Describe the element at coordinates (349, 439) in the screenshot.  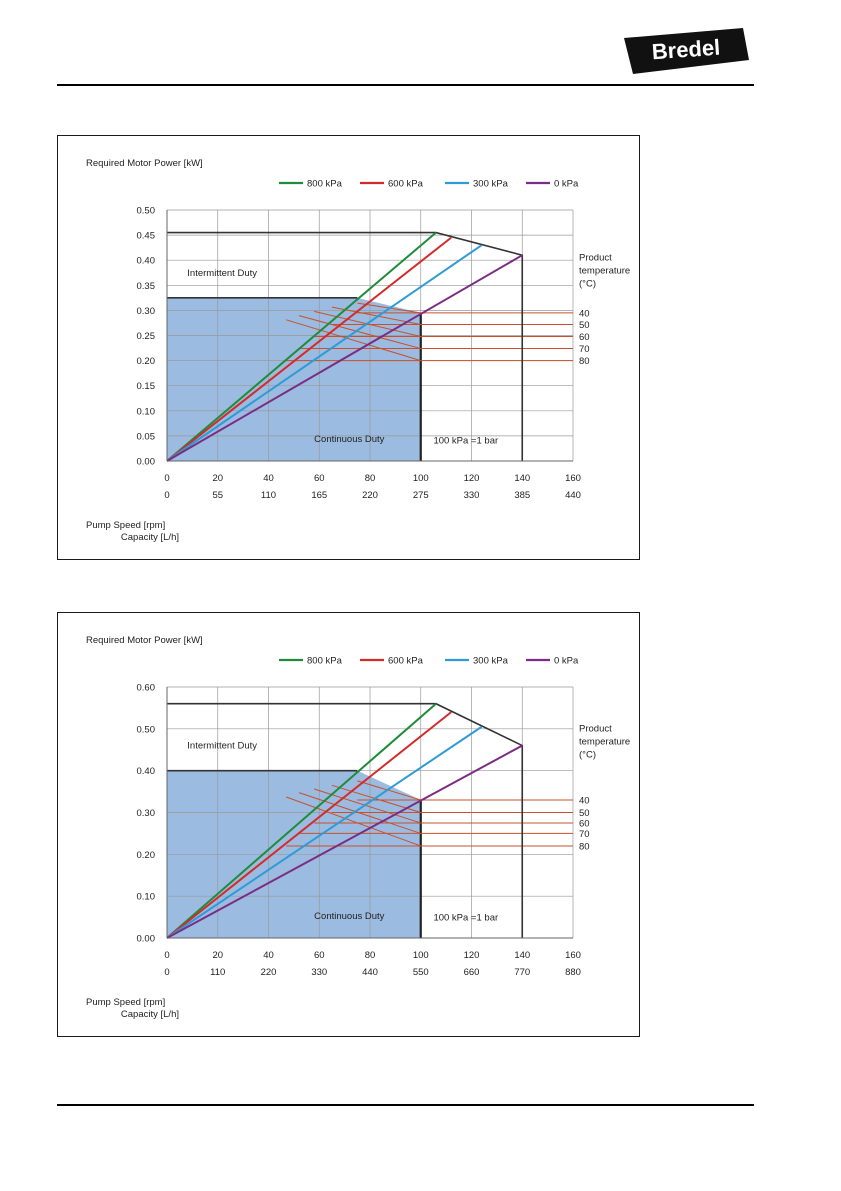
I see `continuous-duty-label: Continuous Duty` at that location.